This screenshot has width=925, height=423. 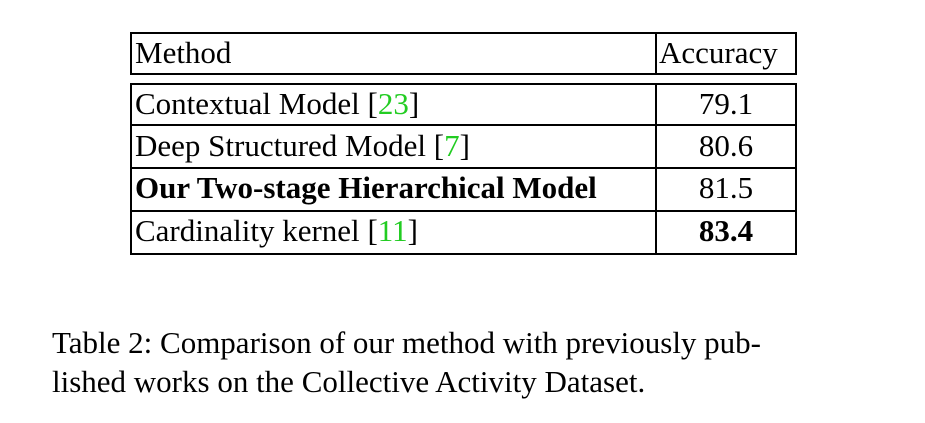 What do you see at coordinates (463, 84) in the screenshot?
I see `body-top-rule` at bounding box center [463, 84].